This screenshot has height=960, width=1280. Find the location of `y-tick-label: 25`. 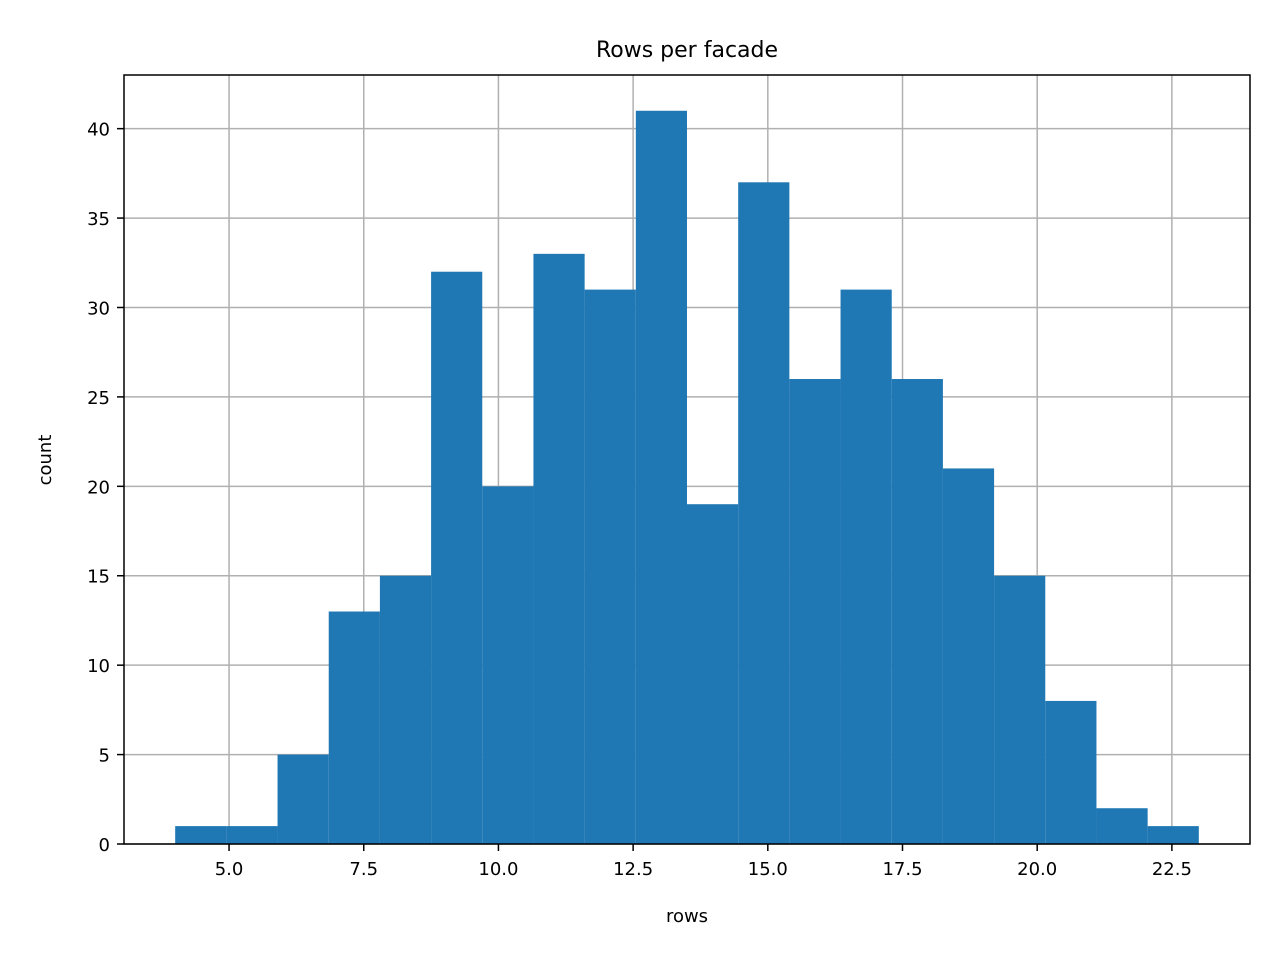

y-tick-label: 25 is located at coordinates (98, 398).